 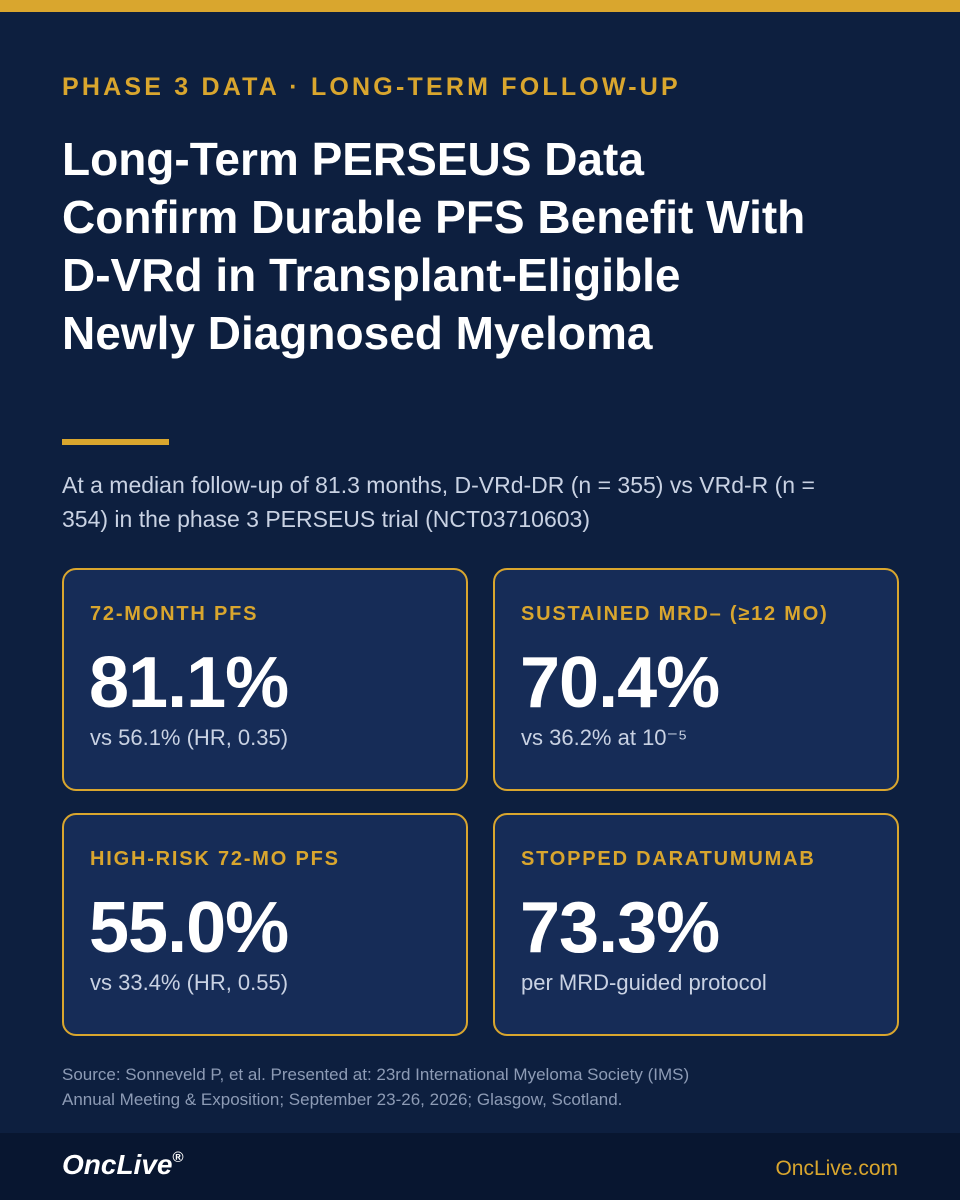 I want to click on footer: OncLive® OncLive.com, so click(x=480, y=1166).